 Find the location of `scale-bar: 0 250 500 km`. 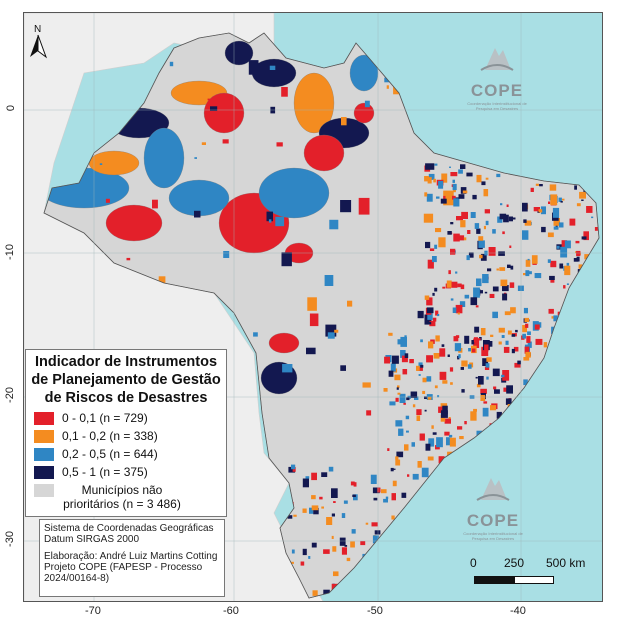

scale-bar: 0 250 500 km is located at coordinates (534, 571).